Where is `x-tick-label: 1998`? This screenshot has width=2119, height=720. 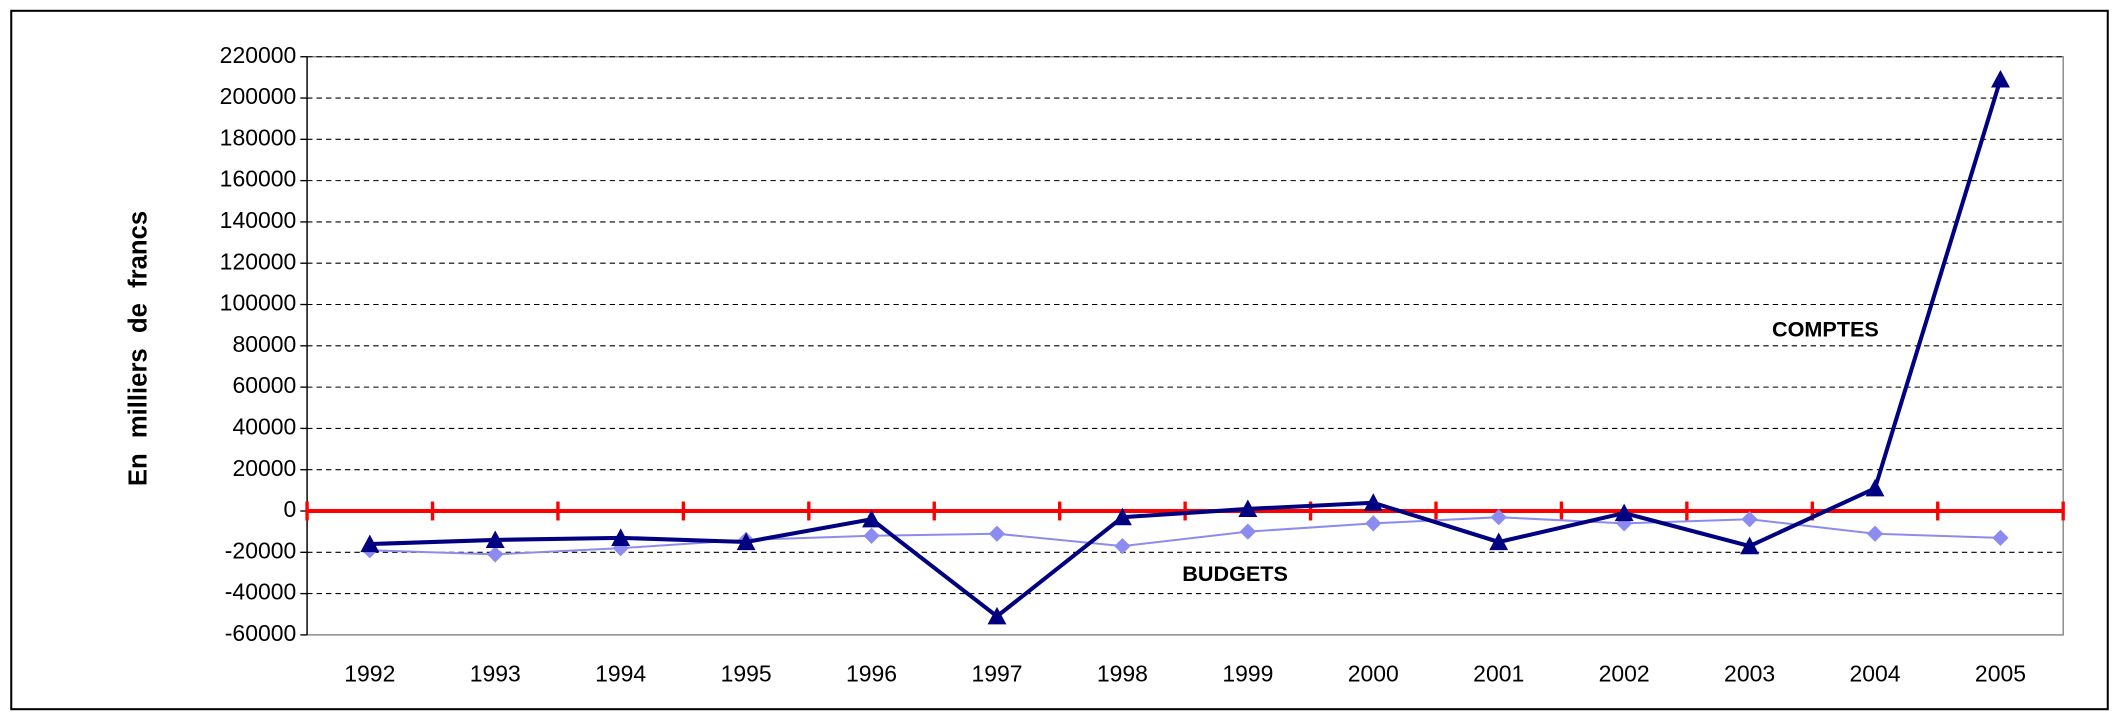 x-tick-label: 1998 is located at coordinates (1122, 673).